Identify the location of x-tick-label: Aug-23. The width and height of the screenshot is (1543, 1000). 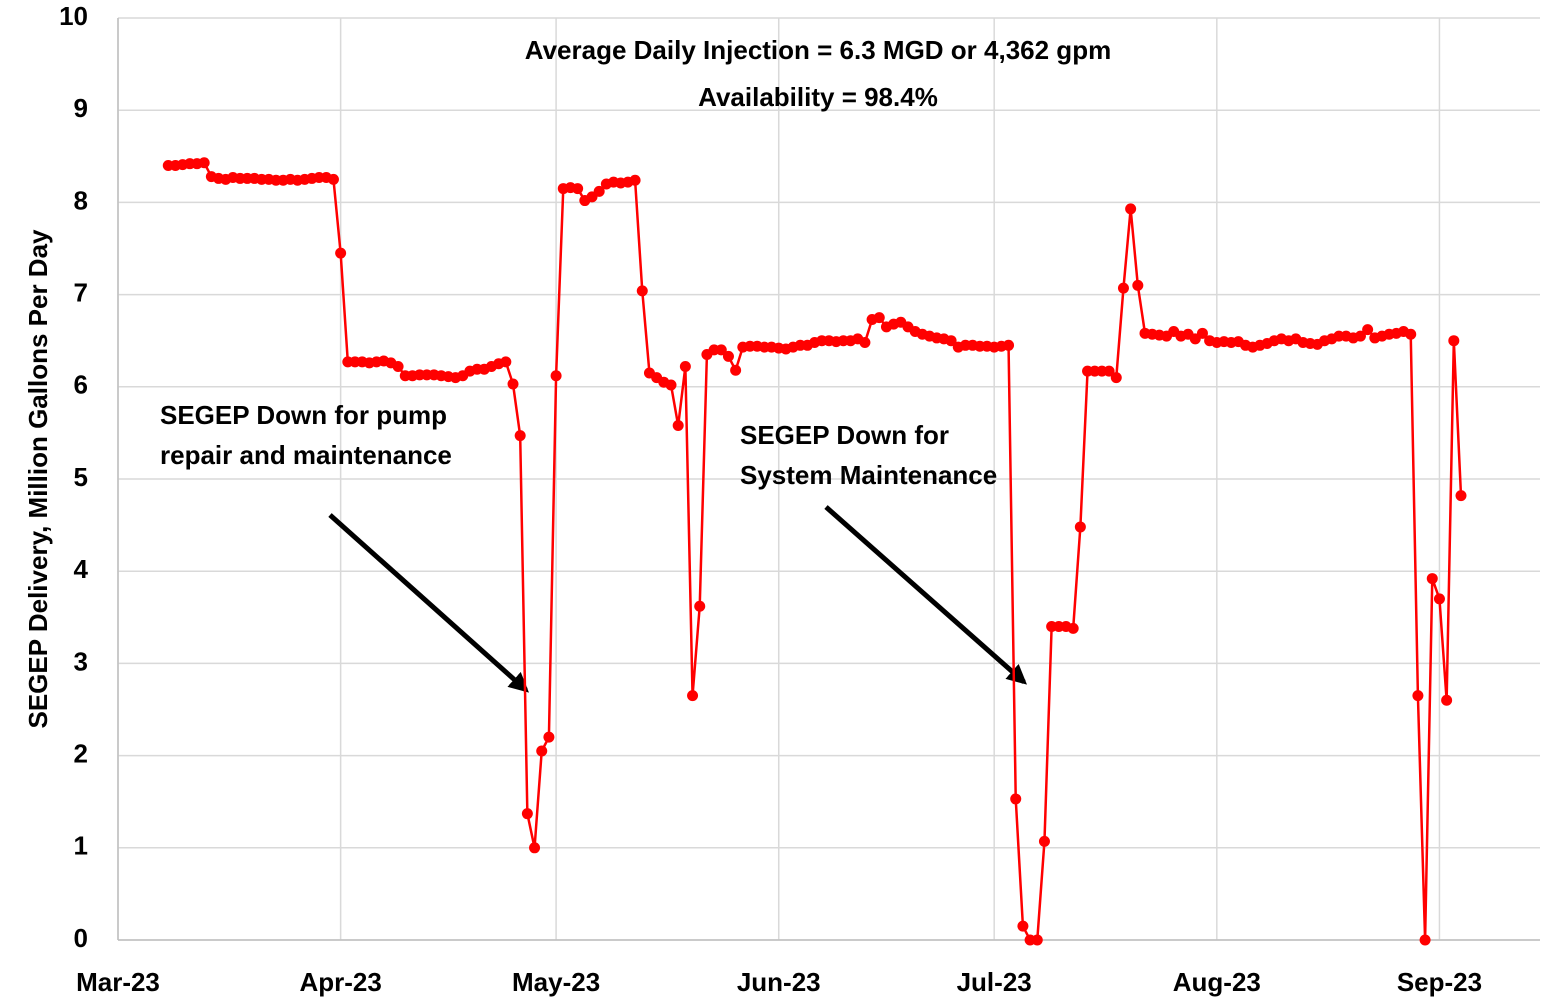
(1217, 982).